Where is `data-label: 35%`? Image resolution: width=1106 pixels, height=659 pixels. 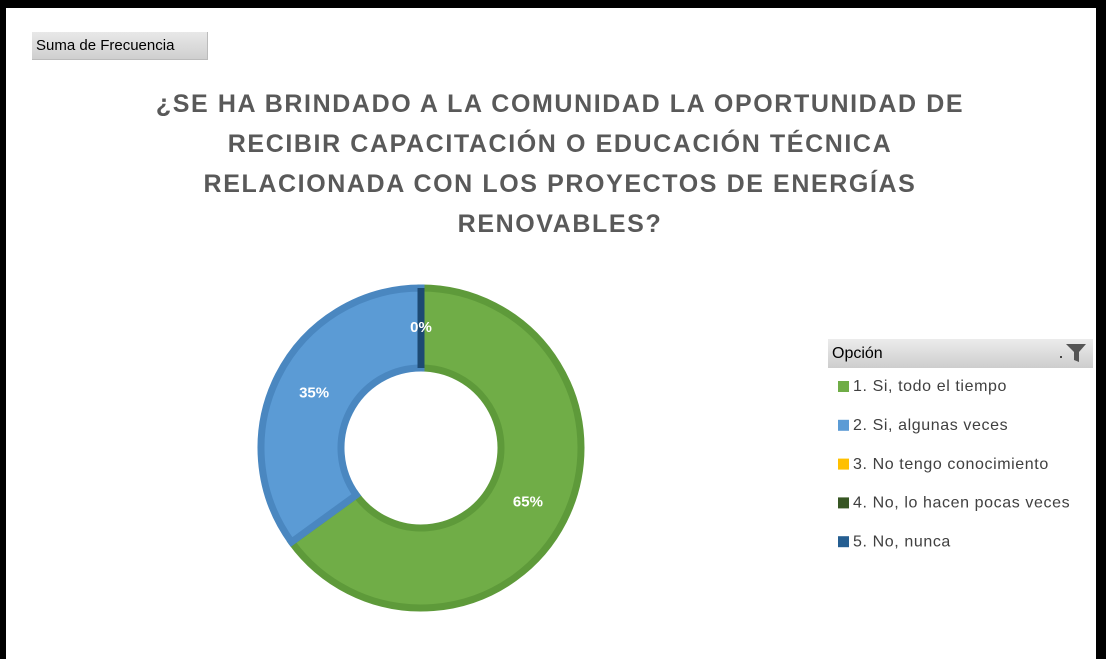
data-label: 35% is located at coordinates (314, 392).